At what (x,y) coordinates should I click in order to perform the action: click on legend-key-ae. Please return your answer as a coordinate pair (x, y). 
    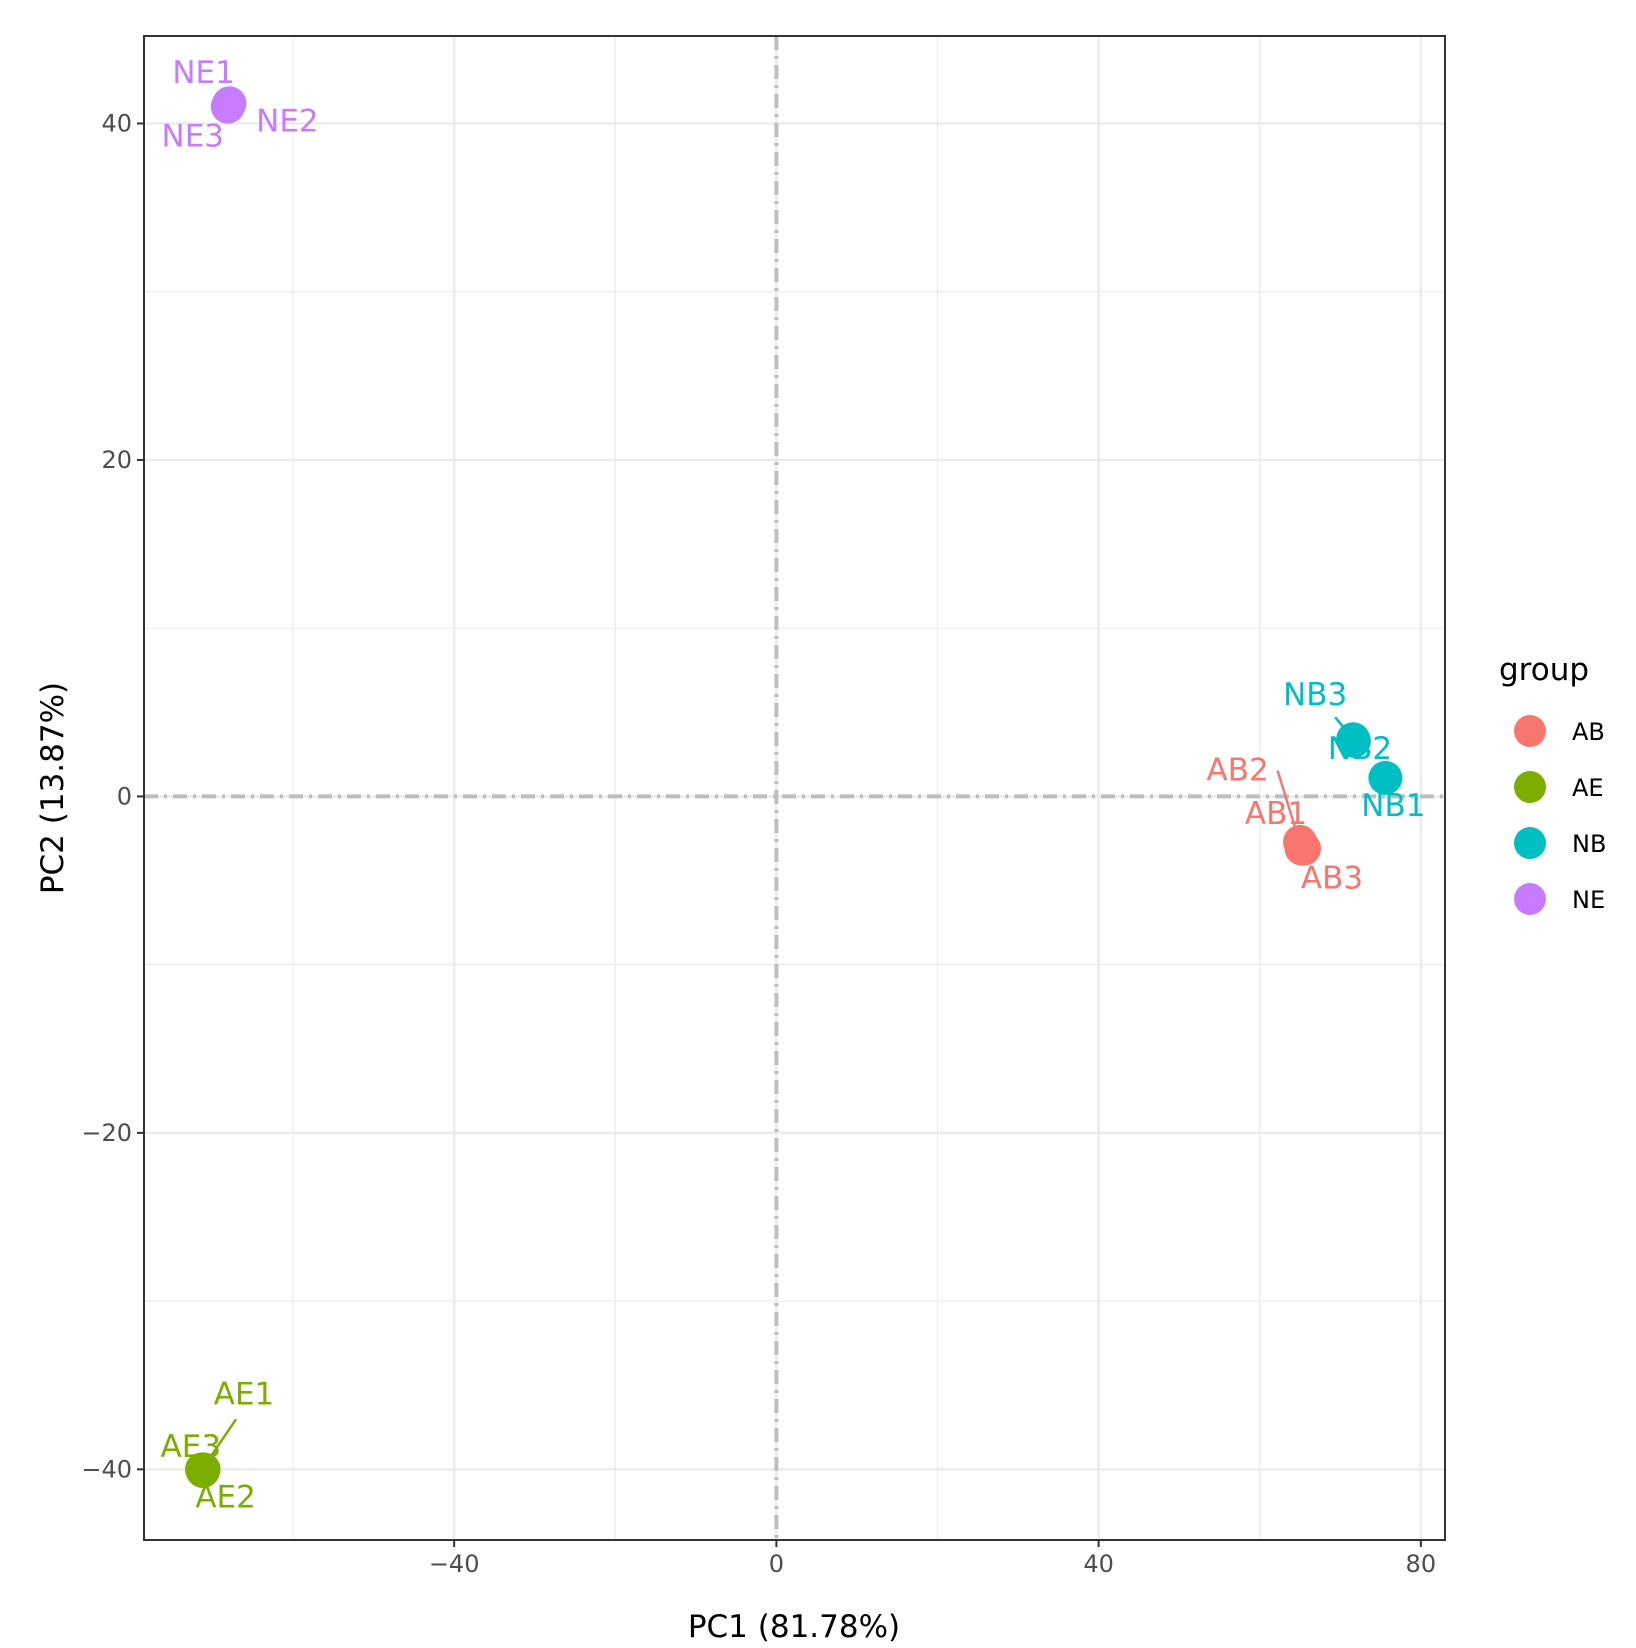
    Looking at the image, I should click on (1530, 787).